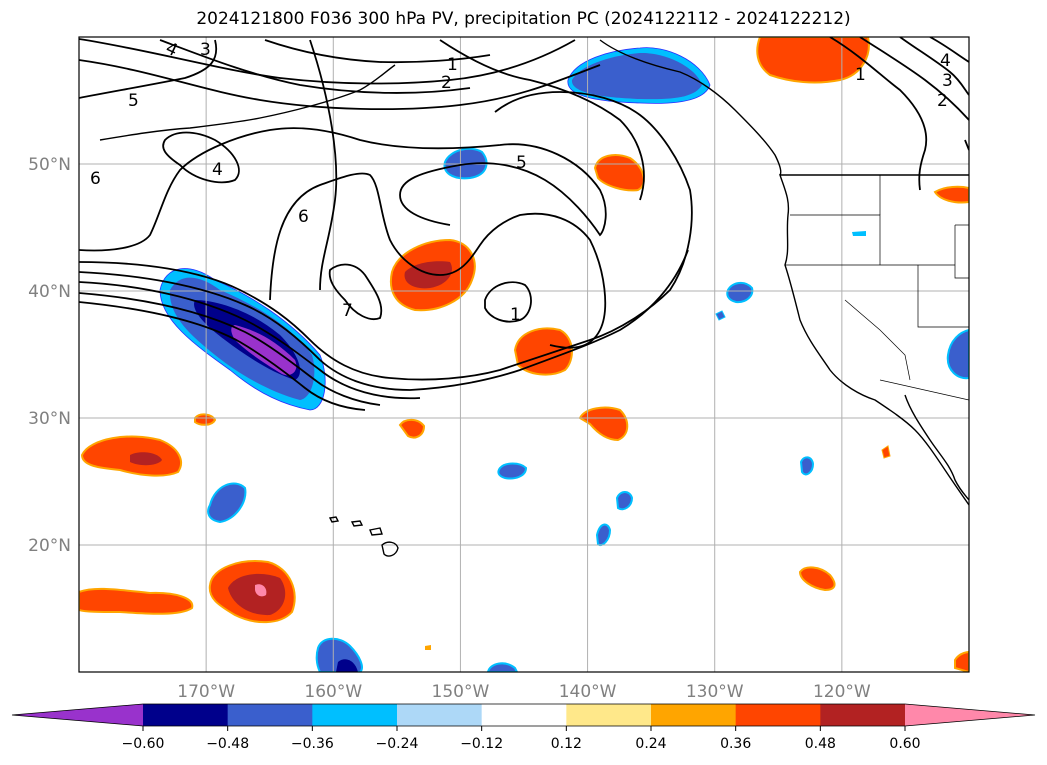 The image size is (1047, 765). Describe the element at coordinates (690, 107) in the screenshot. I see `coastline-alaska` at that location.